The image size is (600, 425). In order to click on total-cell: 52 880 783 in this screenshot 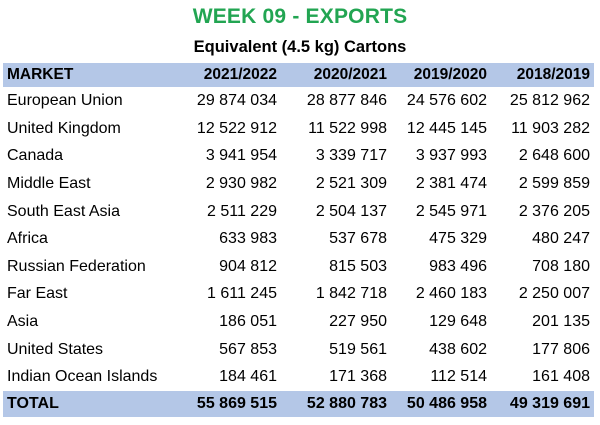, I will do `click(336, 403)`.